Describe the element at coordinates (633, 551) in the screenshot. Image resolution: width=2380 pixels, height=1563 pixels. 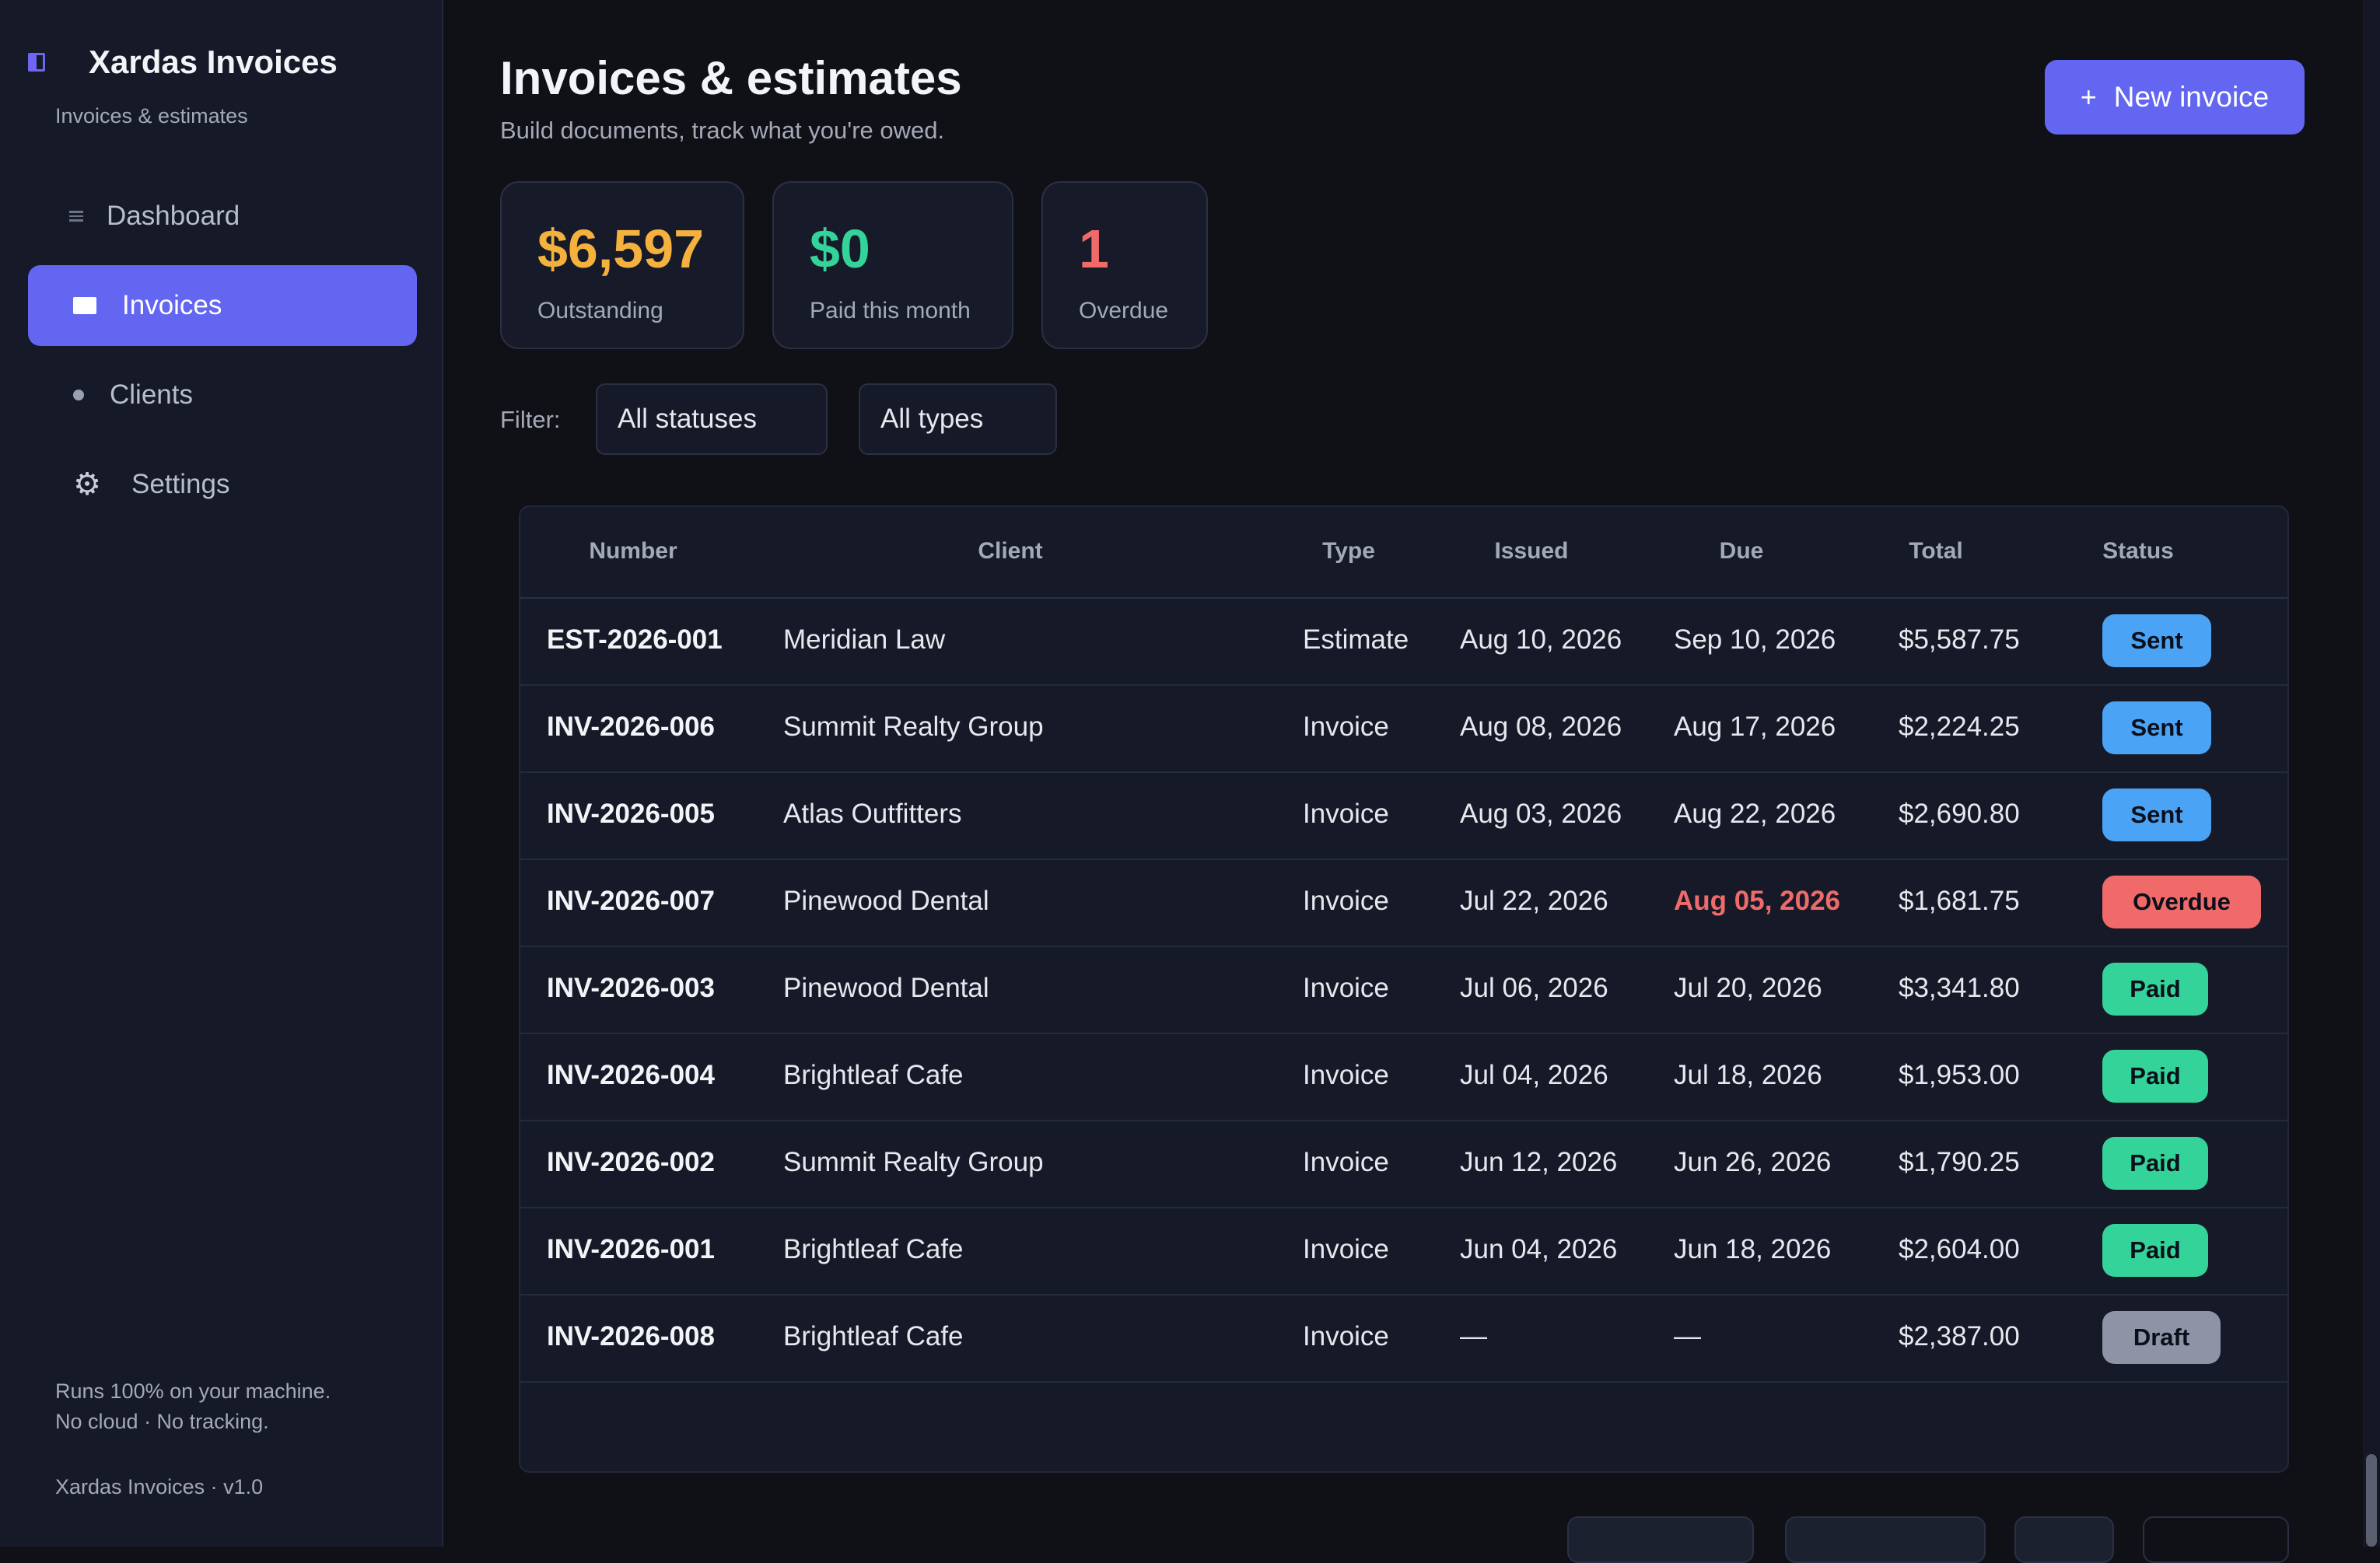
I see `column-header-number: Number` at that location.